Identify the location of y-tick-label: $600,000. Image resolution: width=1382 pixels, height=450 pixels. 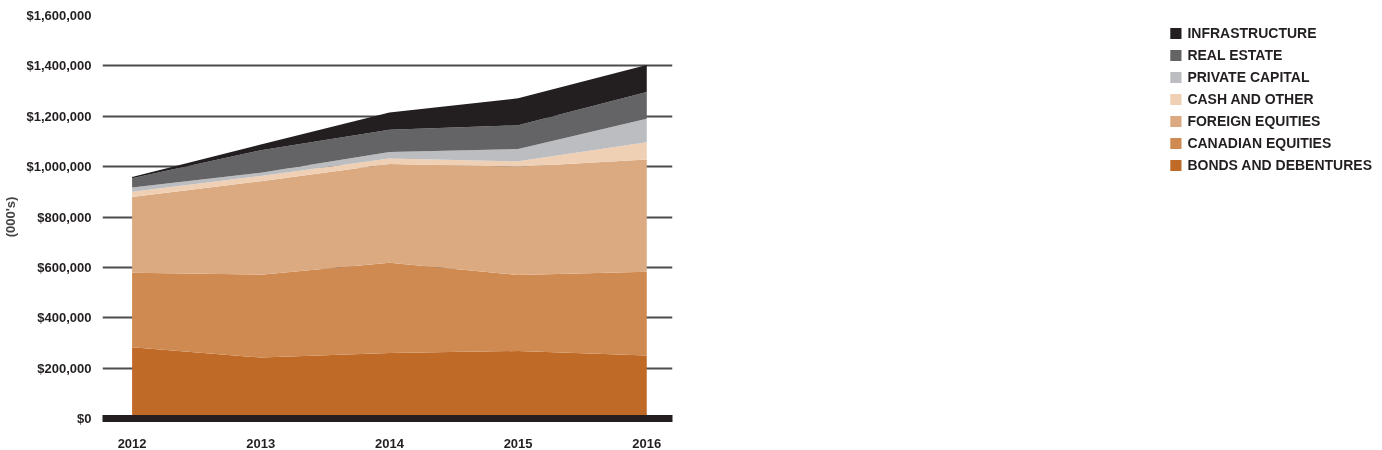
(64, 267).